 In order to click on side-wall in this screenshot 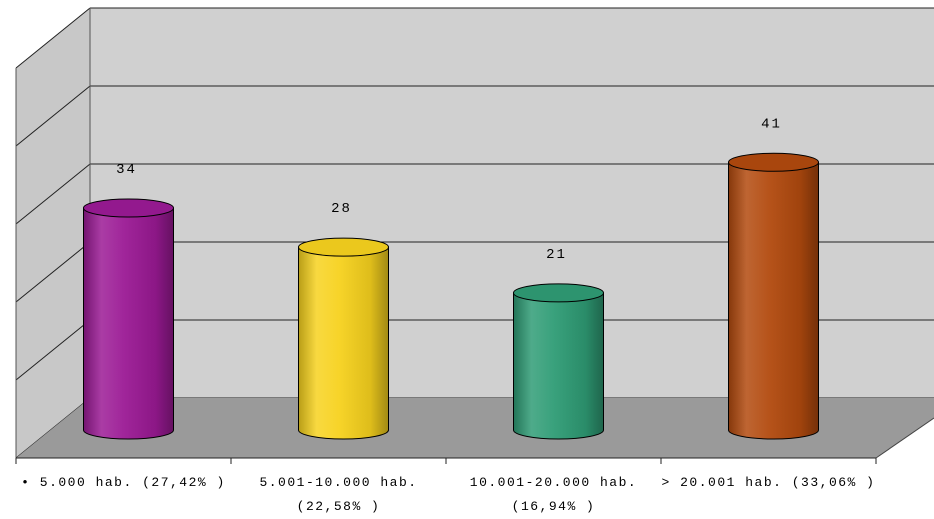, I will do `click(53, 233)`.